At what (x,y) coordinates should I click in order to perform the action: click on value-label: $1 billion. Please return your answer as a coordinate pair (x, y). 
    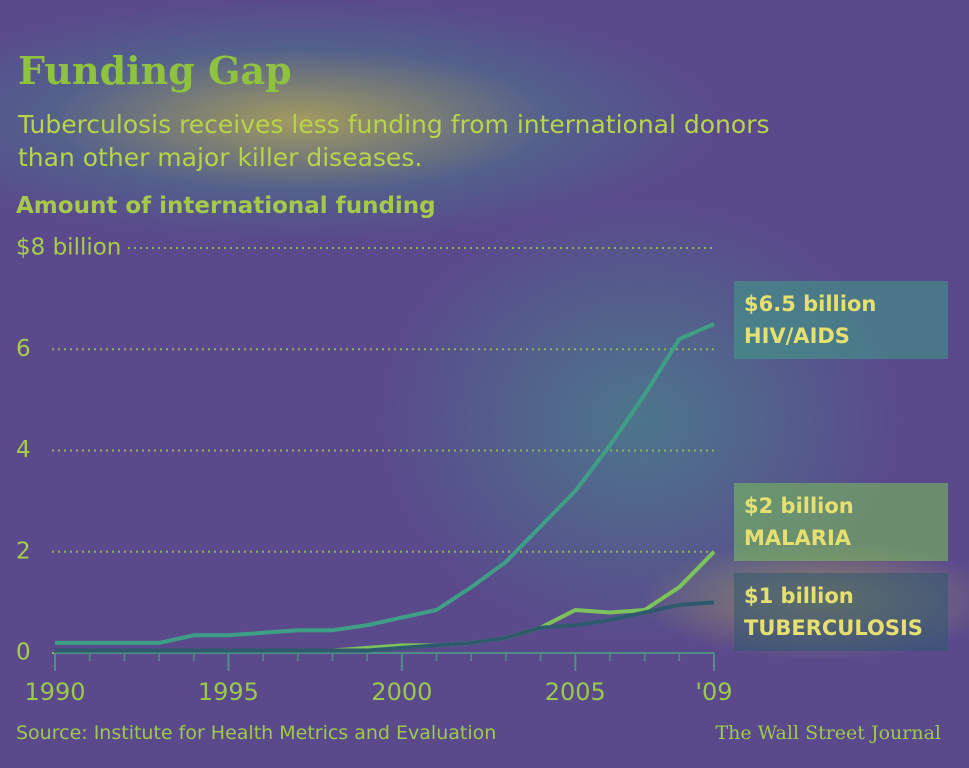
    Looking at the image, I should click on (799, 596).